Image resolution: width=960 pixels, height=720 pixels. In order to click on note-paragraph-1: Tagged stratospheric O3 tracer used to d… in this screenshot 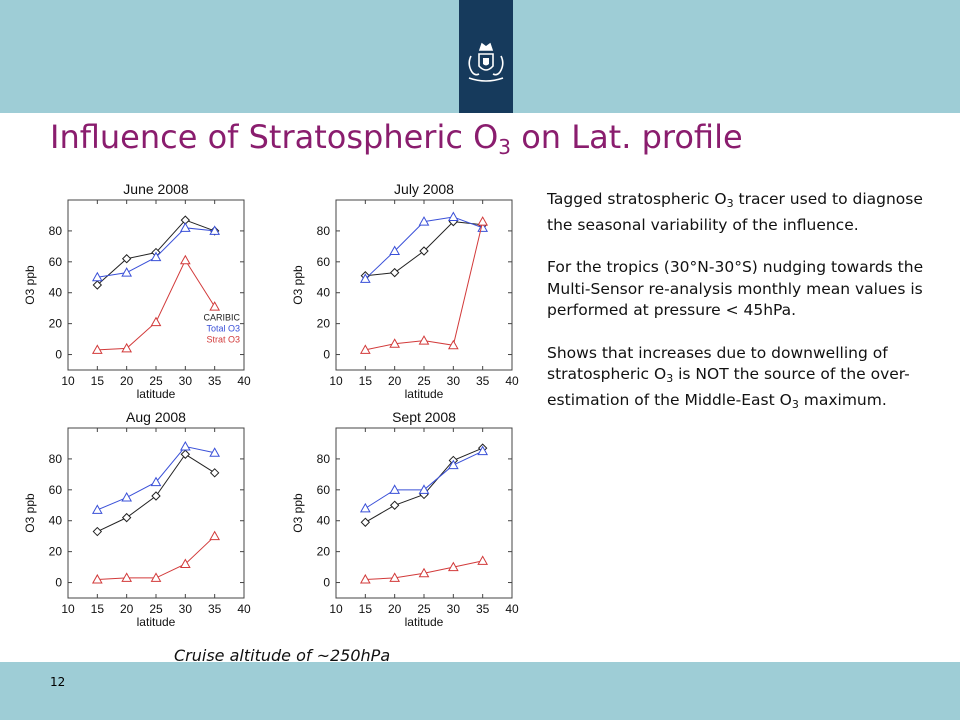, I will do `click(735, 212)`.